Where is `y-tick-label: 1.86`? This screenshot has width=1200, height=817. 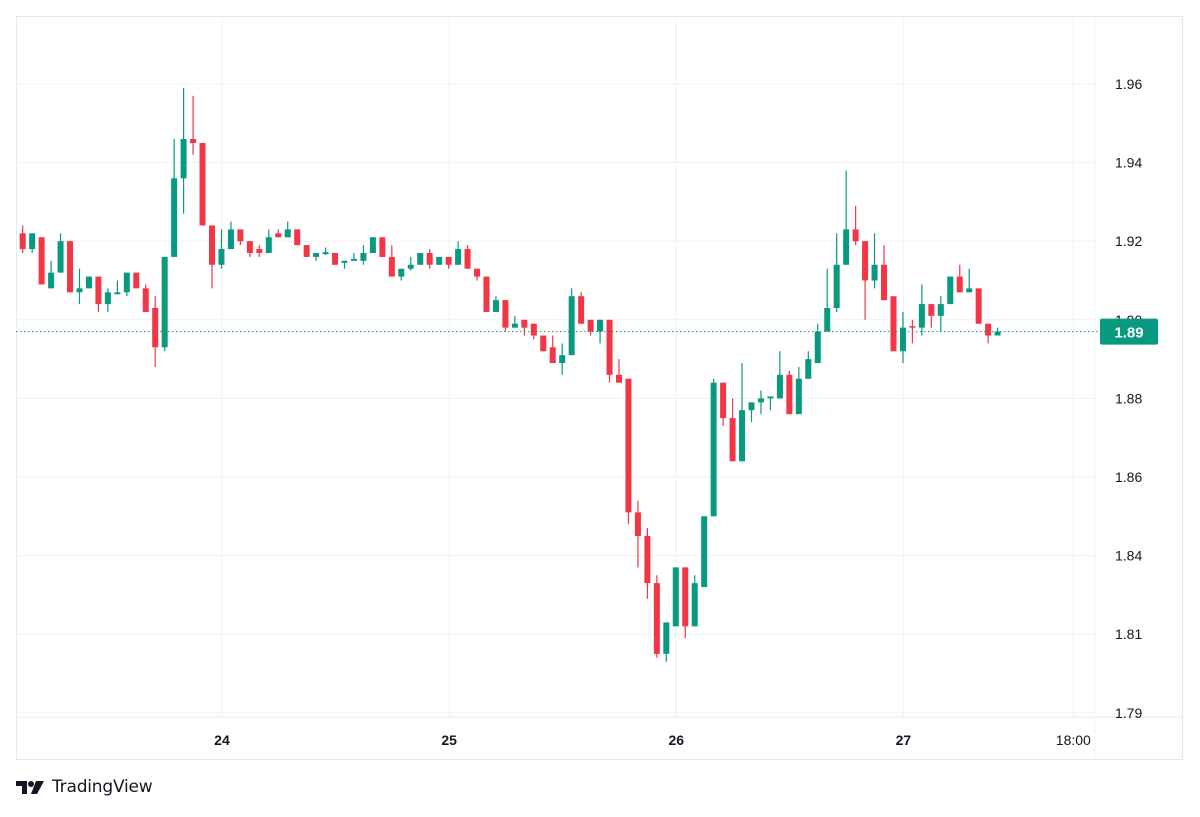
y-tick-label: 1.86 is located at coordinates (1128, 477).